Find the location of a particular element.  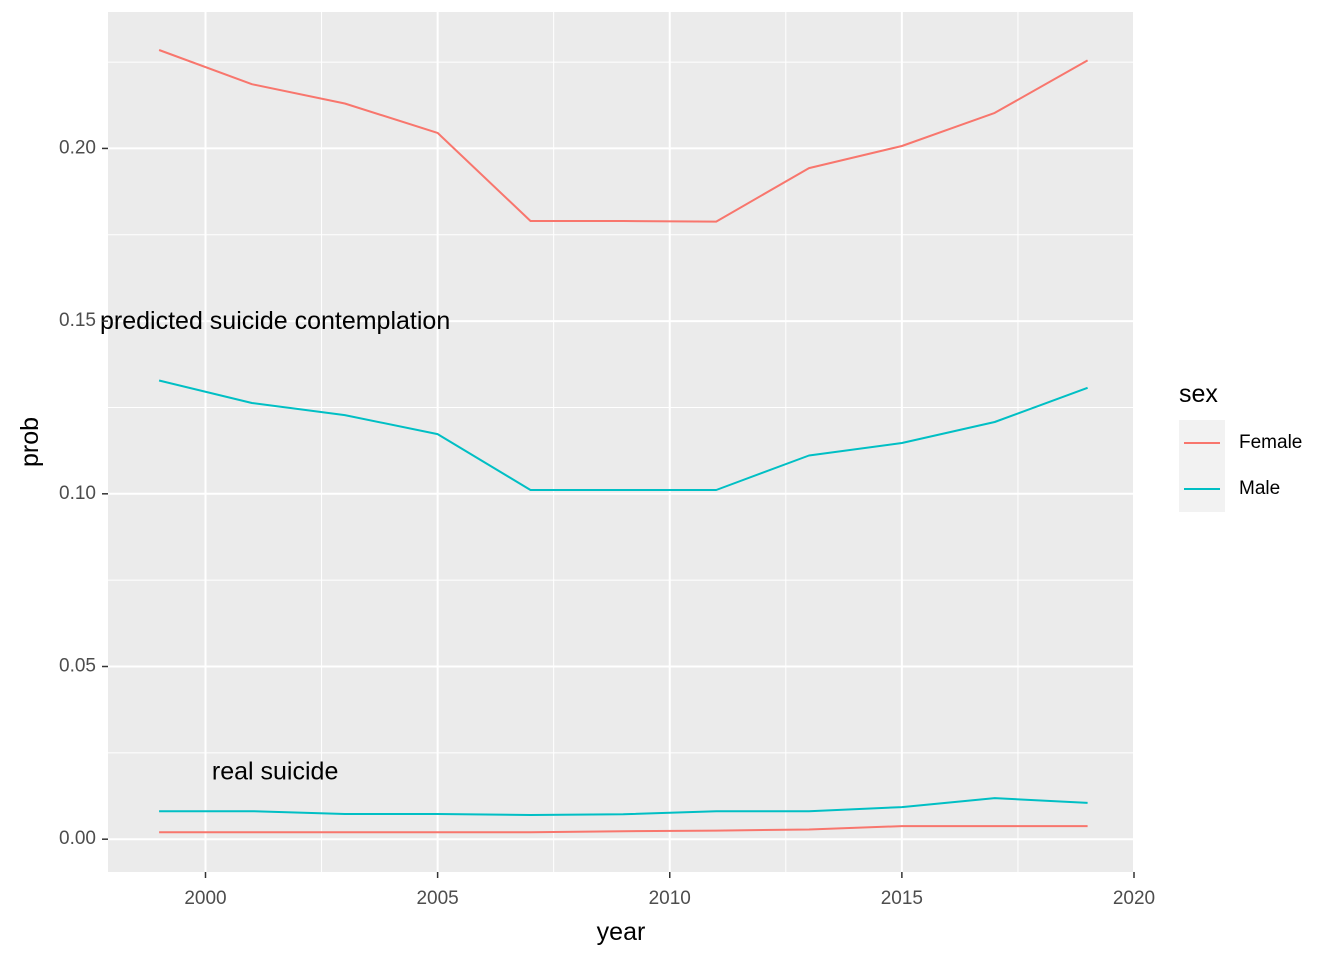

x-tick-label: 2000 is located at coordinates (205, 898).